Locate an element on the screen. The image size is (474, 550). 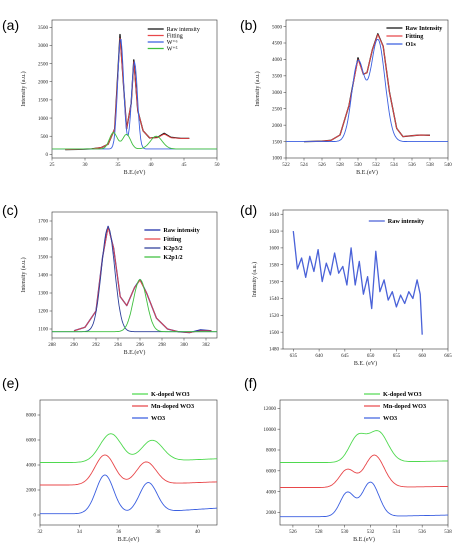
y-tick-label: 1300 is located at coordinates (43, 294).